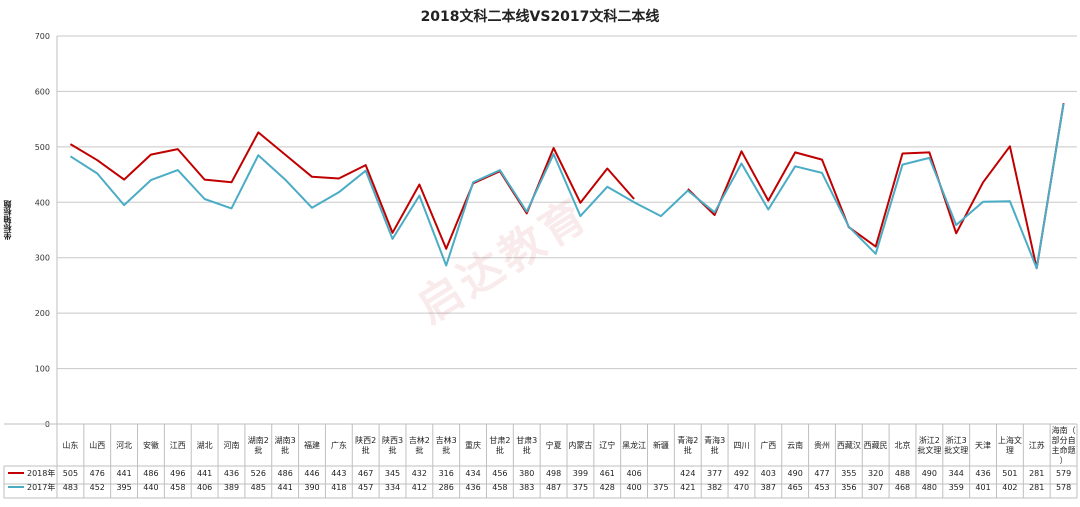 Image resolution: width=1080 pixels, height=507 pixels. Describe the element at coordinates (956, 473) in the screenshot. I see `data-label: 344` at that location.